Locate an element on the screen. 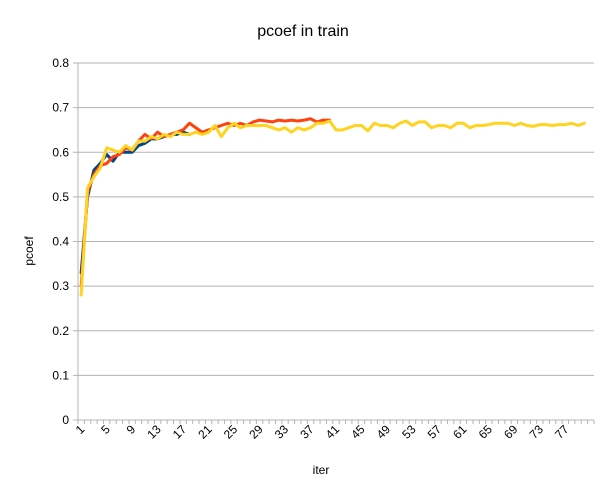 Image resolution: width=605 pixels, height=496 pixels. x-tick-label: 49 is located at coordinates (384, 432).